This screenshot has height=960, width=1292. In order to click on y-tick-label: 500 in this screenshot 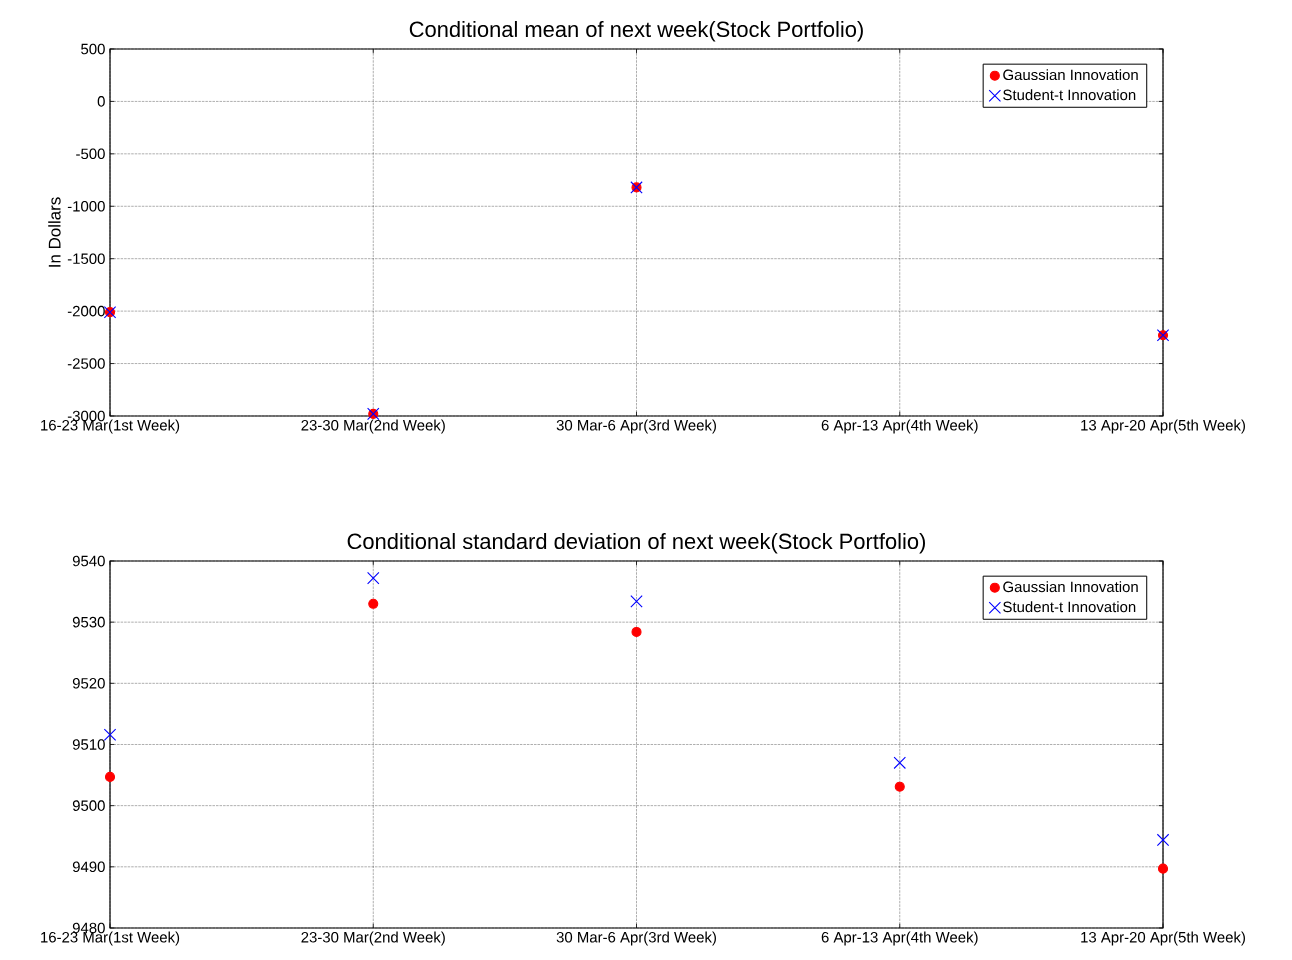, I will do `click(93, 49)`.